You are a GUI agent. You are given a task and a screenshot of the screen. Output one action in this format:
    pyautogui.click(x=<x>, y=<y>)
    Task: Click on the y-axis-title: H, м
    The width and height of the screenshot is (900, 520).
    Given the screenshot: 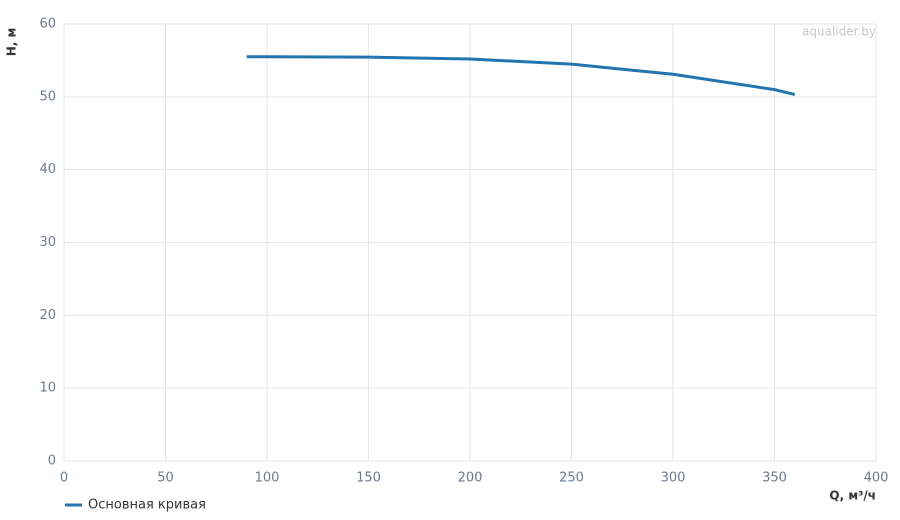 What is the action you would take?
    pyautogui.click(x=12, y=42)
    